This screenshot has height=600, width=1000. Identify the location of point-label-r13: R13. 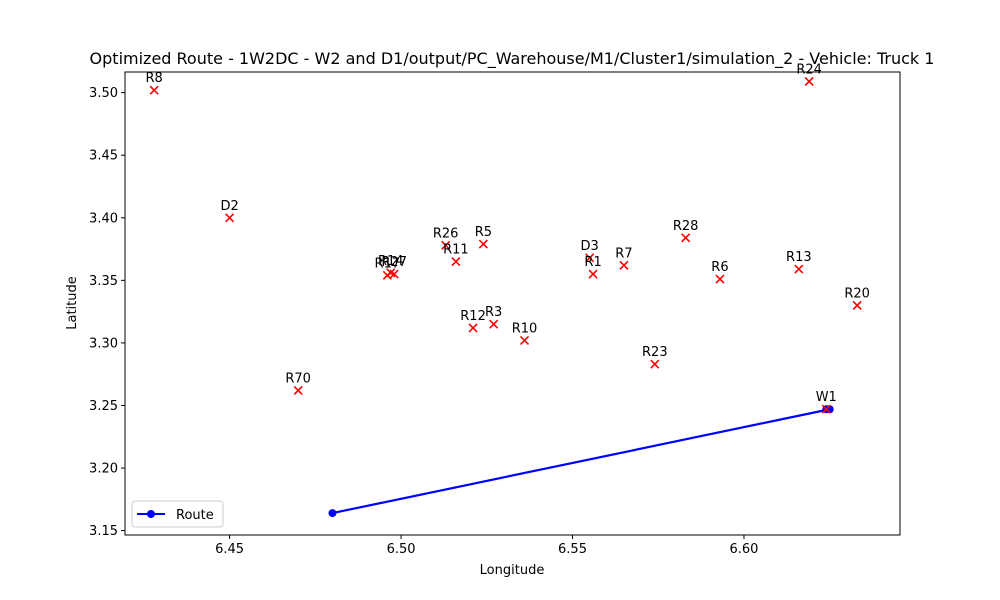
(799, 257).